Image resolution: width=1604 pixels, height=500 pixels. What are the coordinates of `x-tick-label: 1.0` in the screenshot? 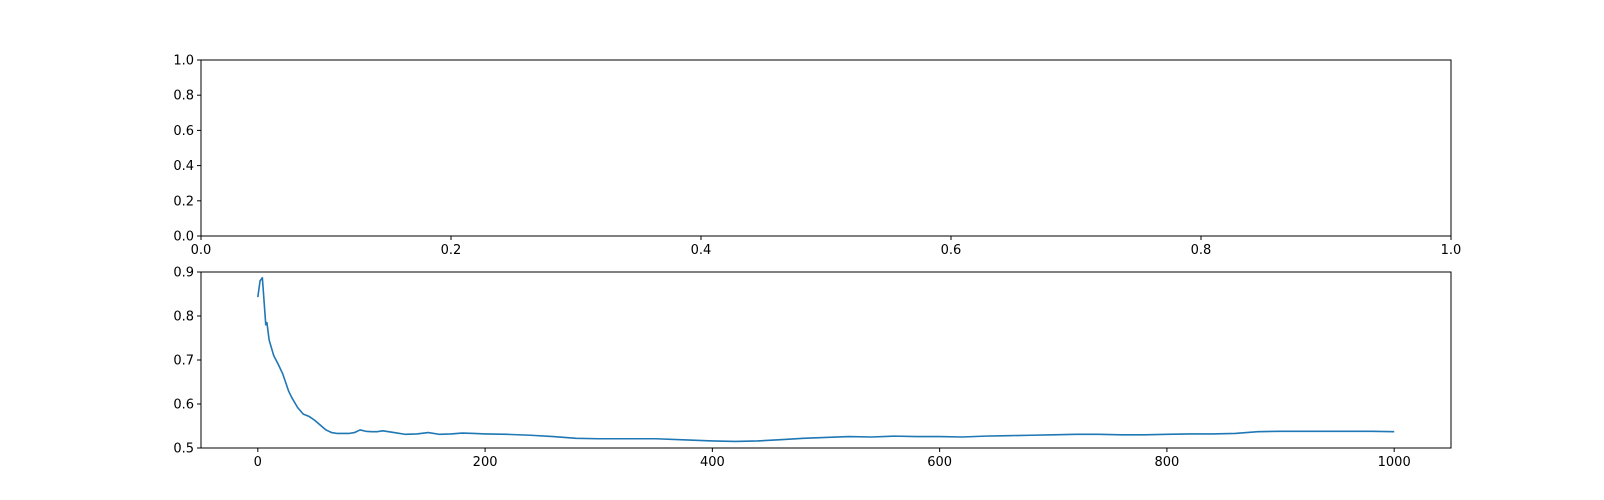 It's located at (1451, 250).